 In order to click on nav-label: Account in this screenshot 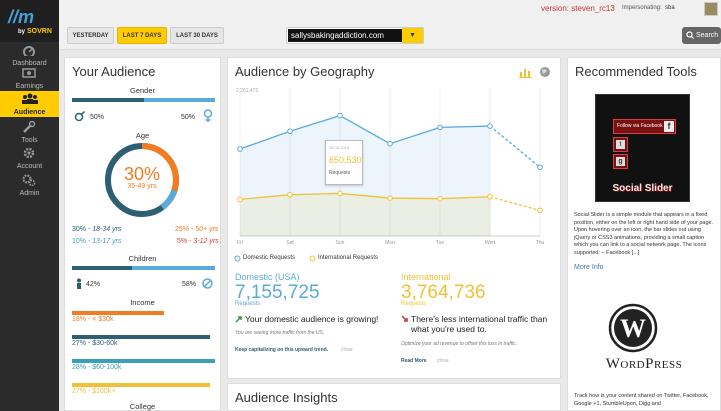, I will do `click(29, 166)`.